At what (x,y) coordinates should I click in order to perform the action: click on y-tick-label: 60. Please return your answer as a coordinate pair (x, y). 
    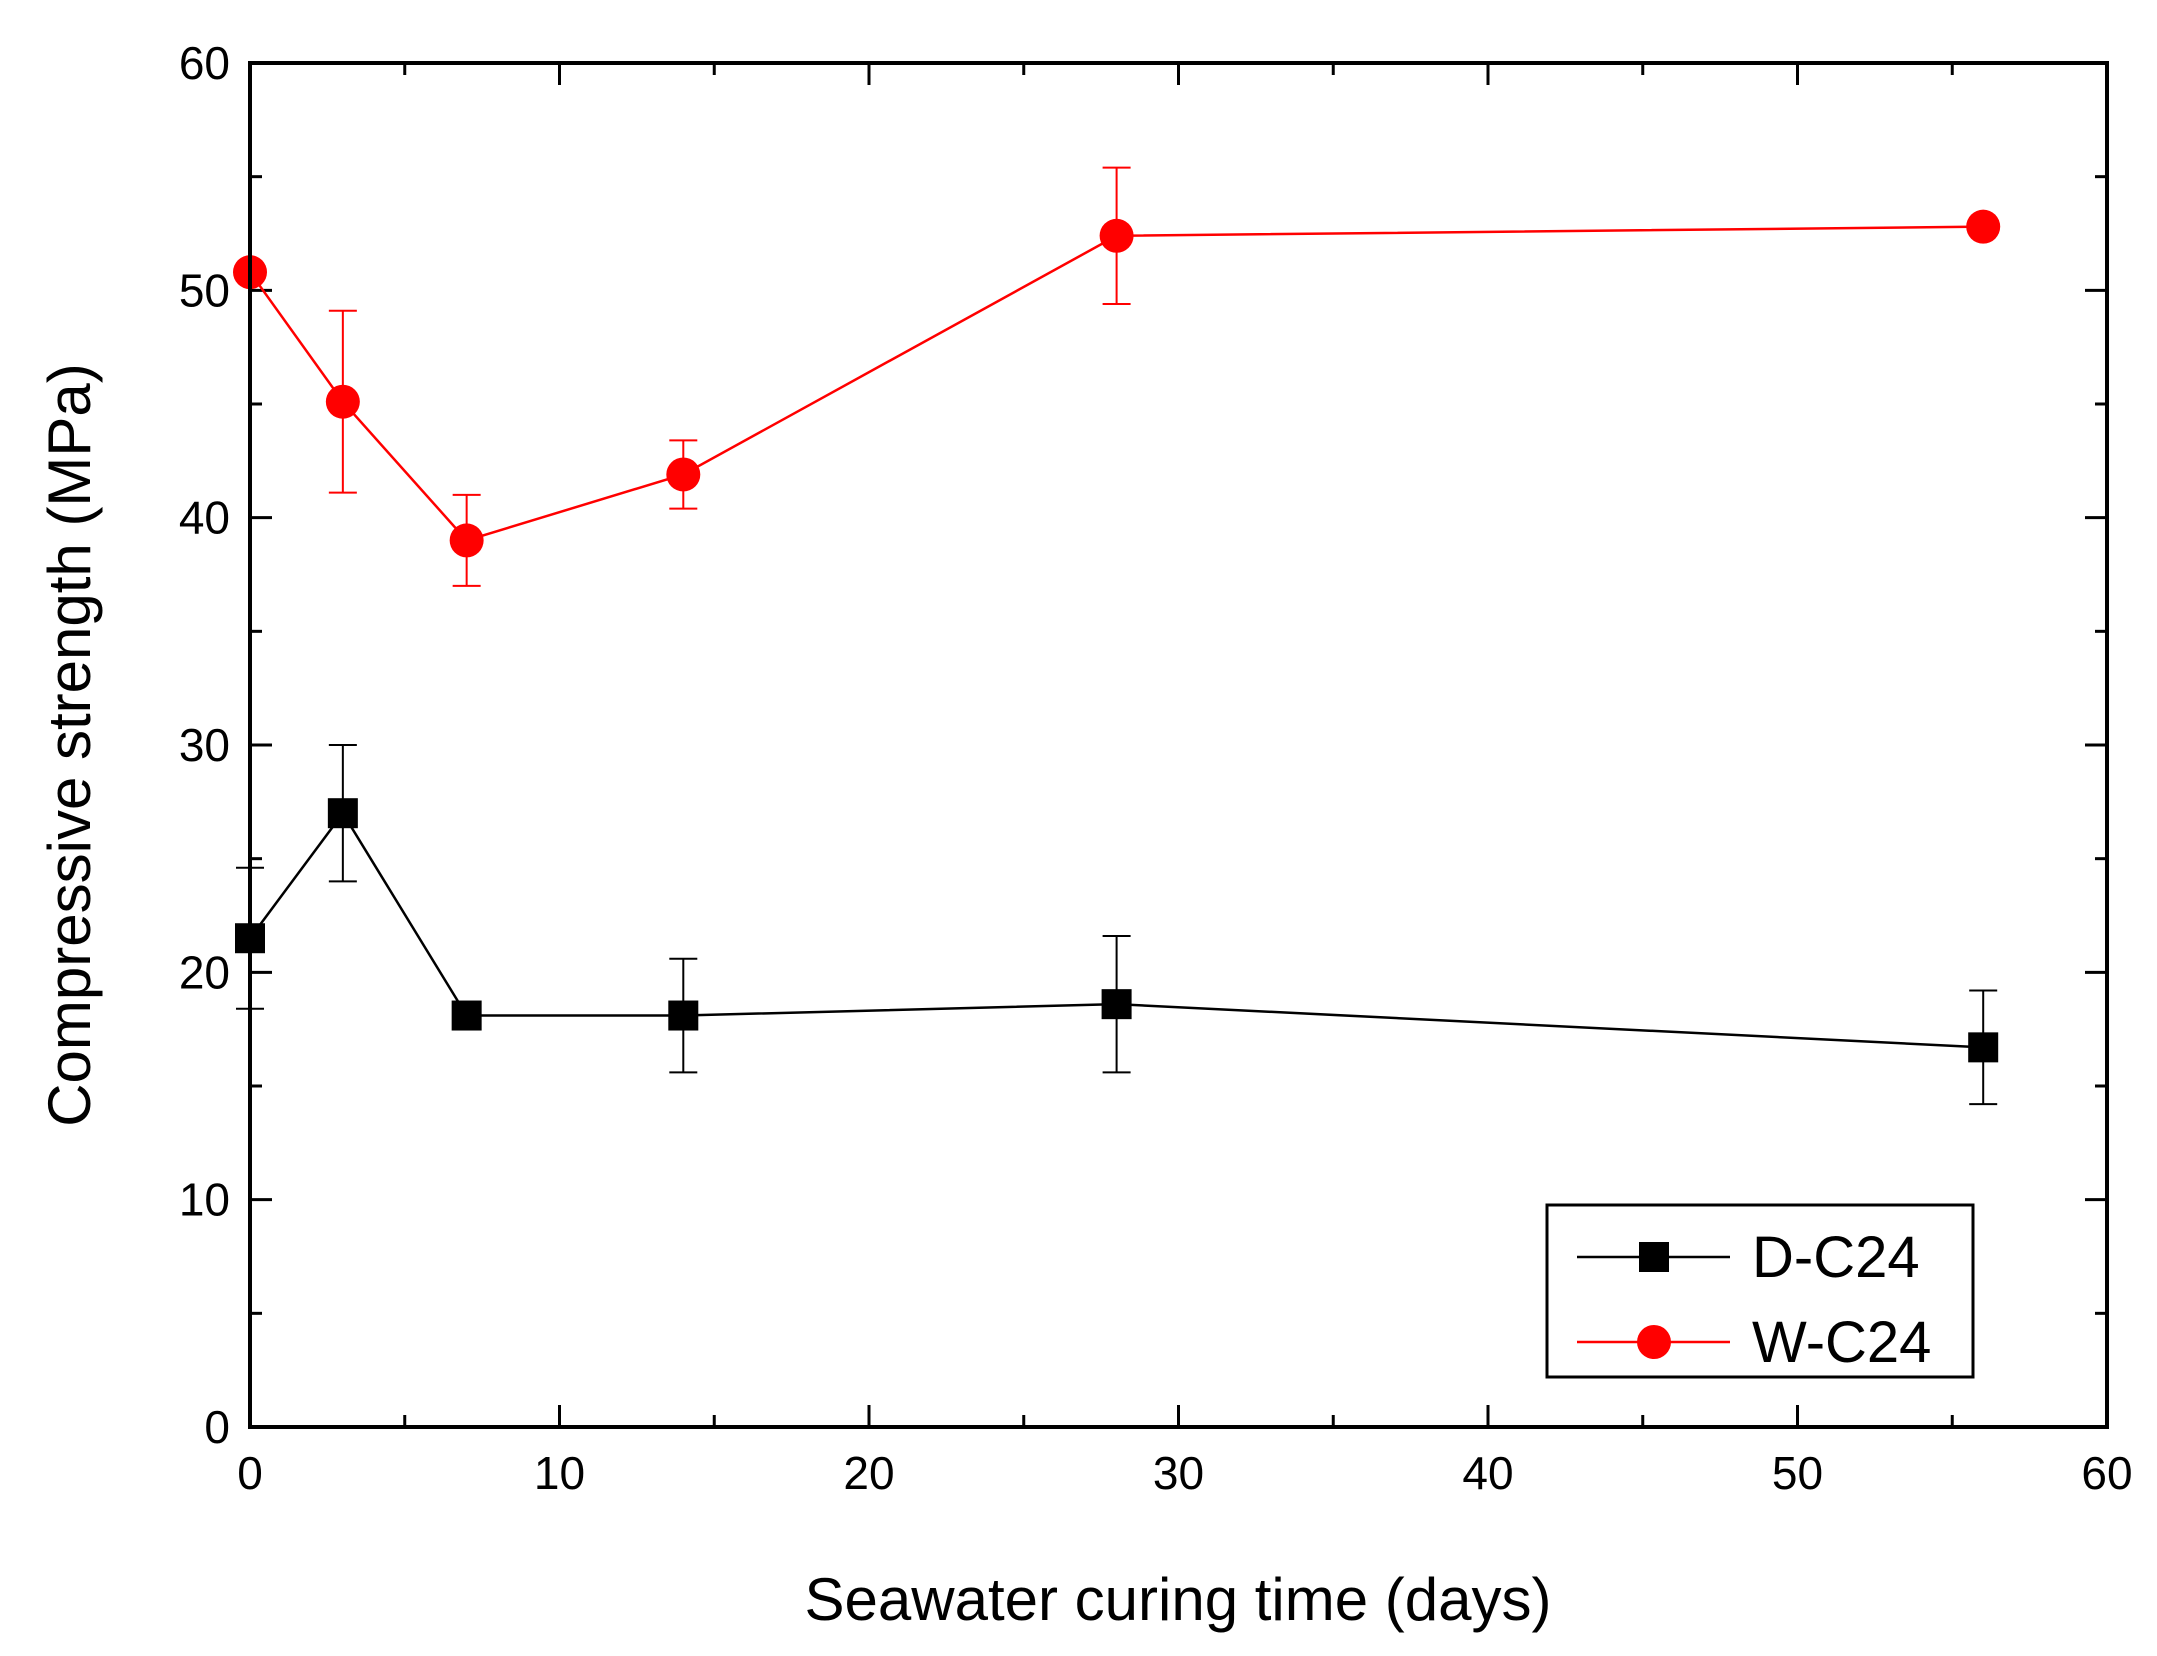
    Looking at the image, I should click on (204, 63).